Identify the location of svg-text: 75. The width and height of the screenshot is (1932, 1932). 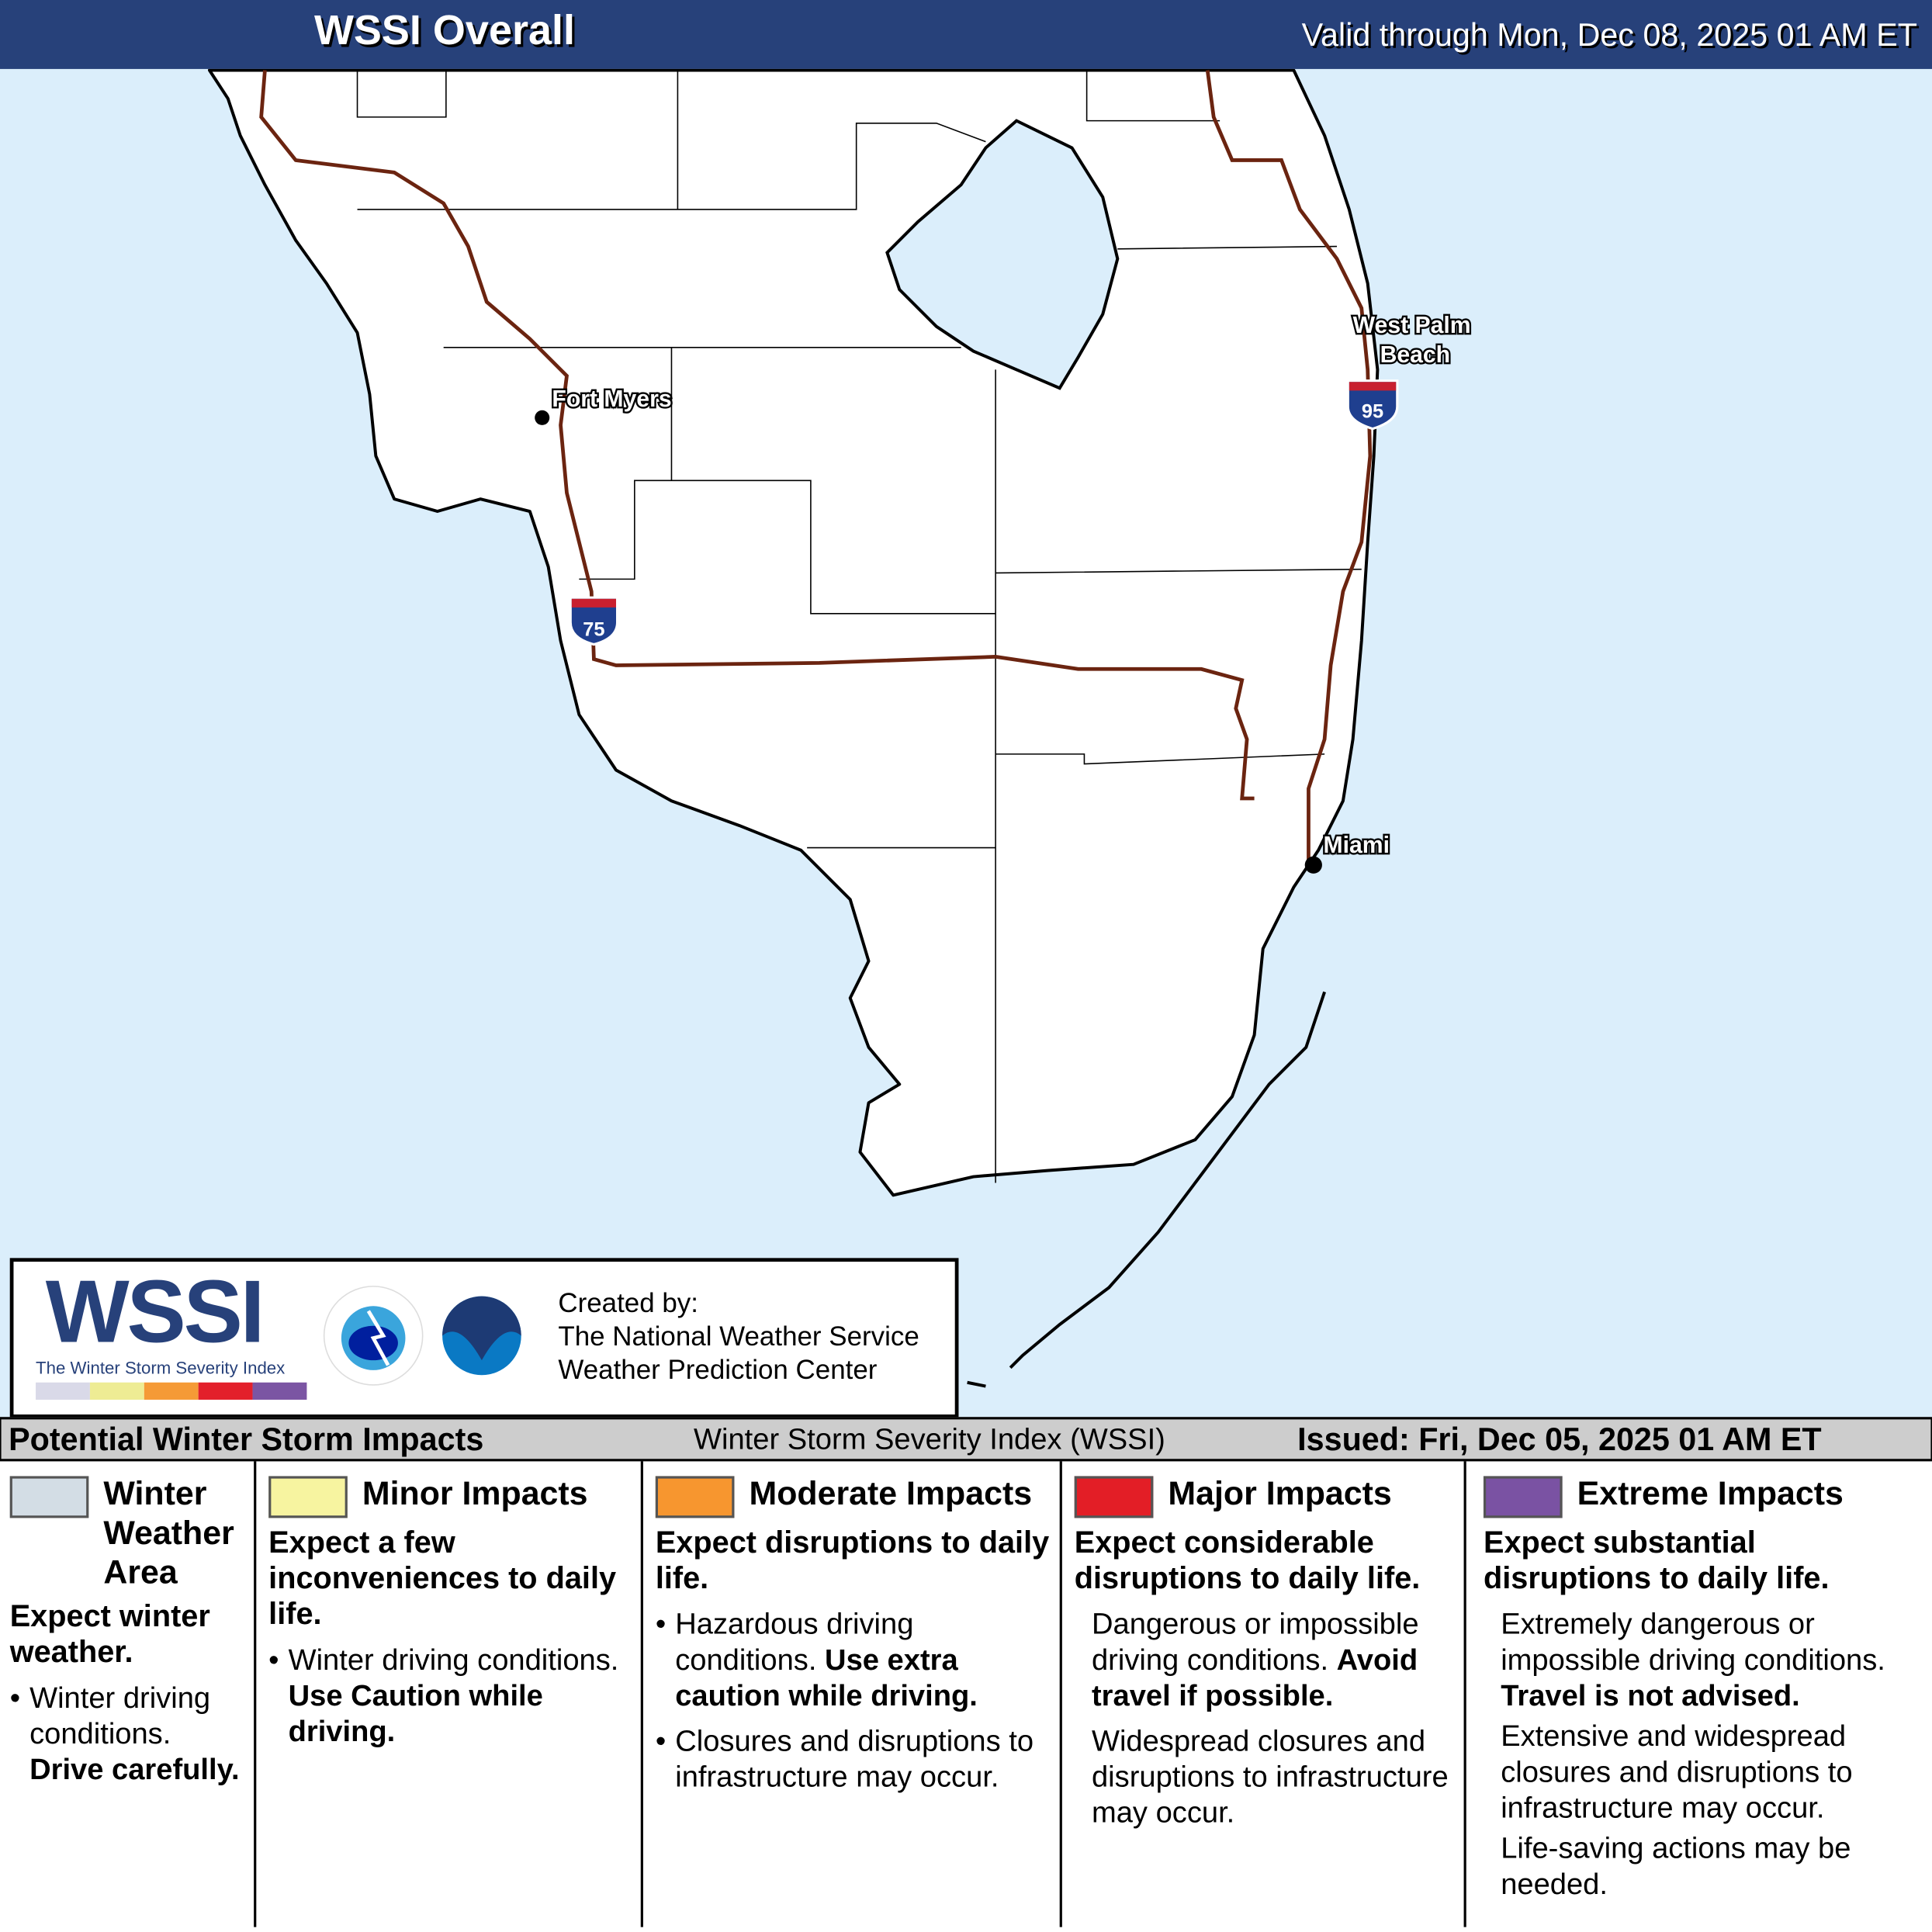
(593, 629).